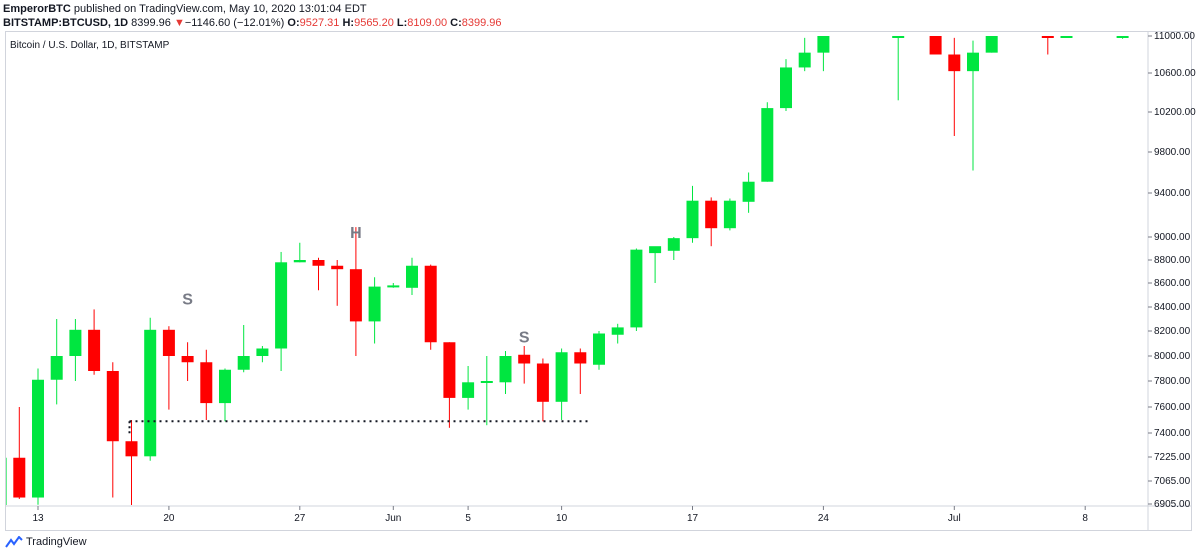  Describe the element at coordinates (56, 542) in the screenshot. I see `brand-label: TradingView` at that location.